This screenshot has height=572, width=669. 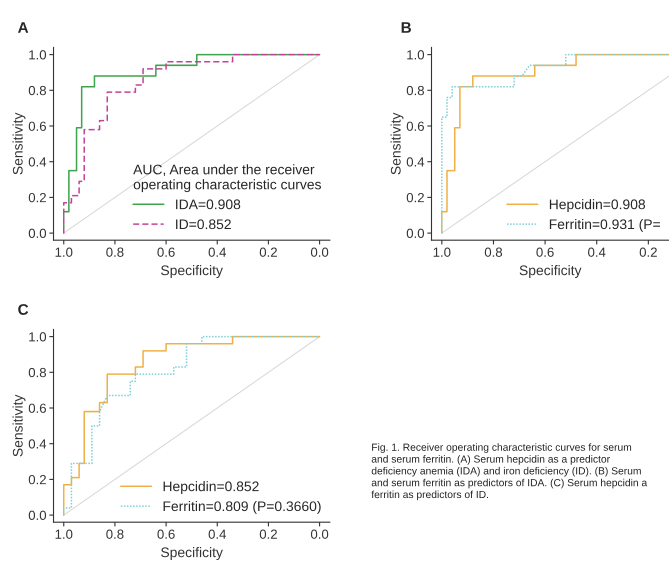 I want to click on legend-label: Ferritin=0.809 (P=0.3660), so click(x=242, y=507).